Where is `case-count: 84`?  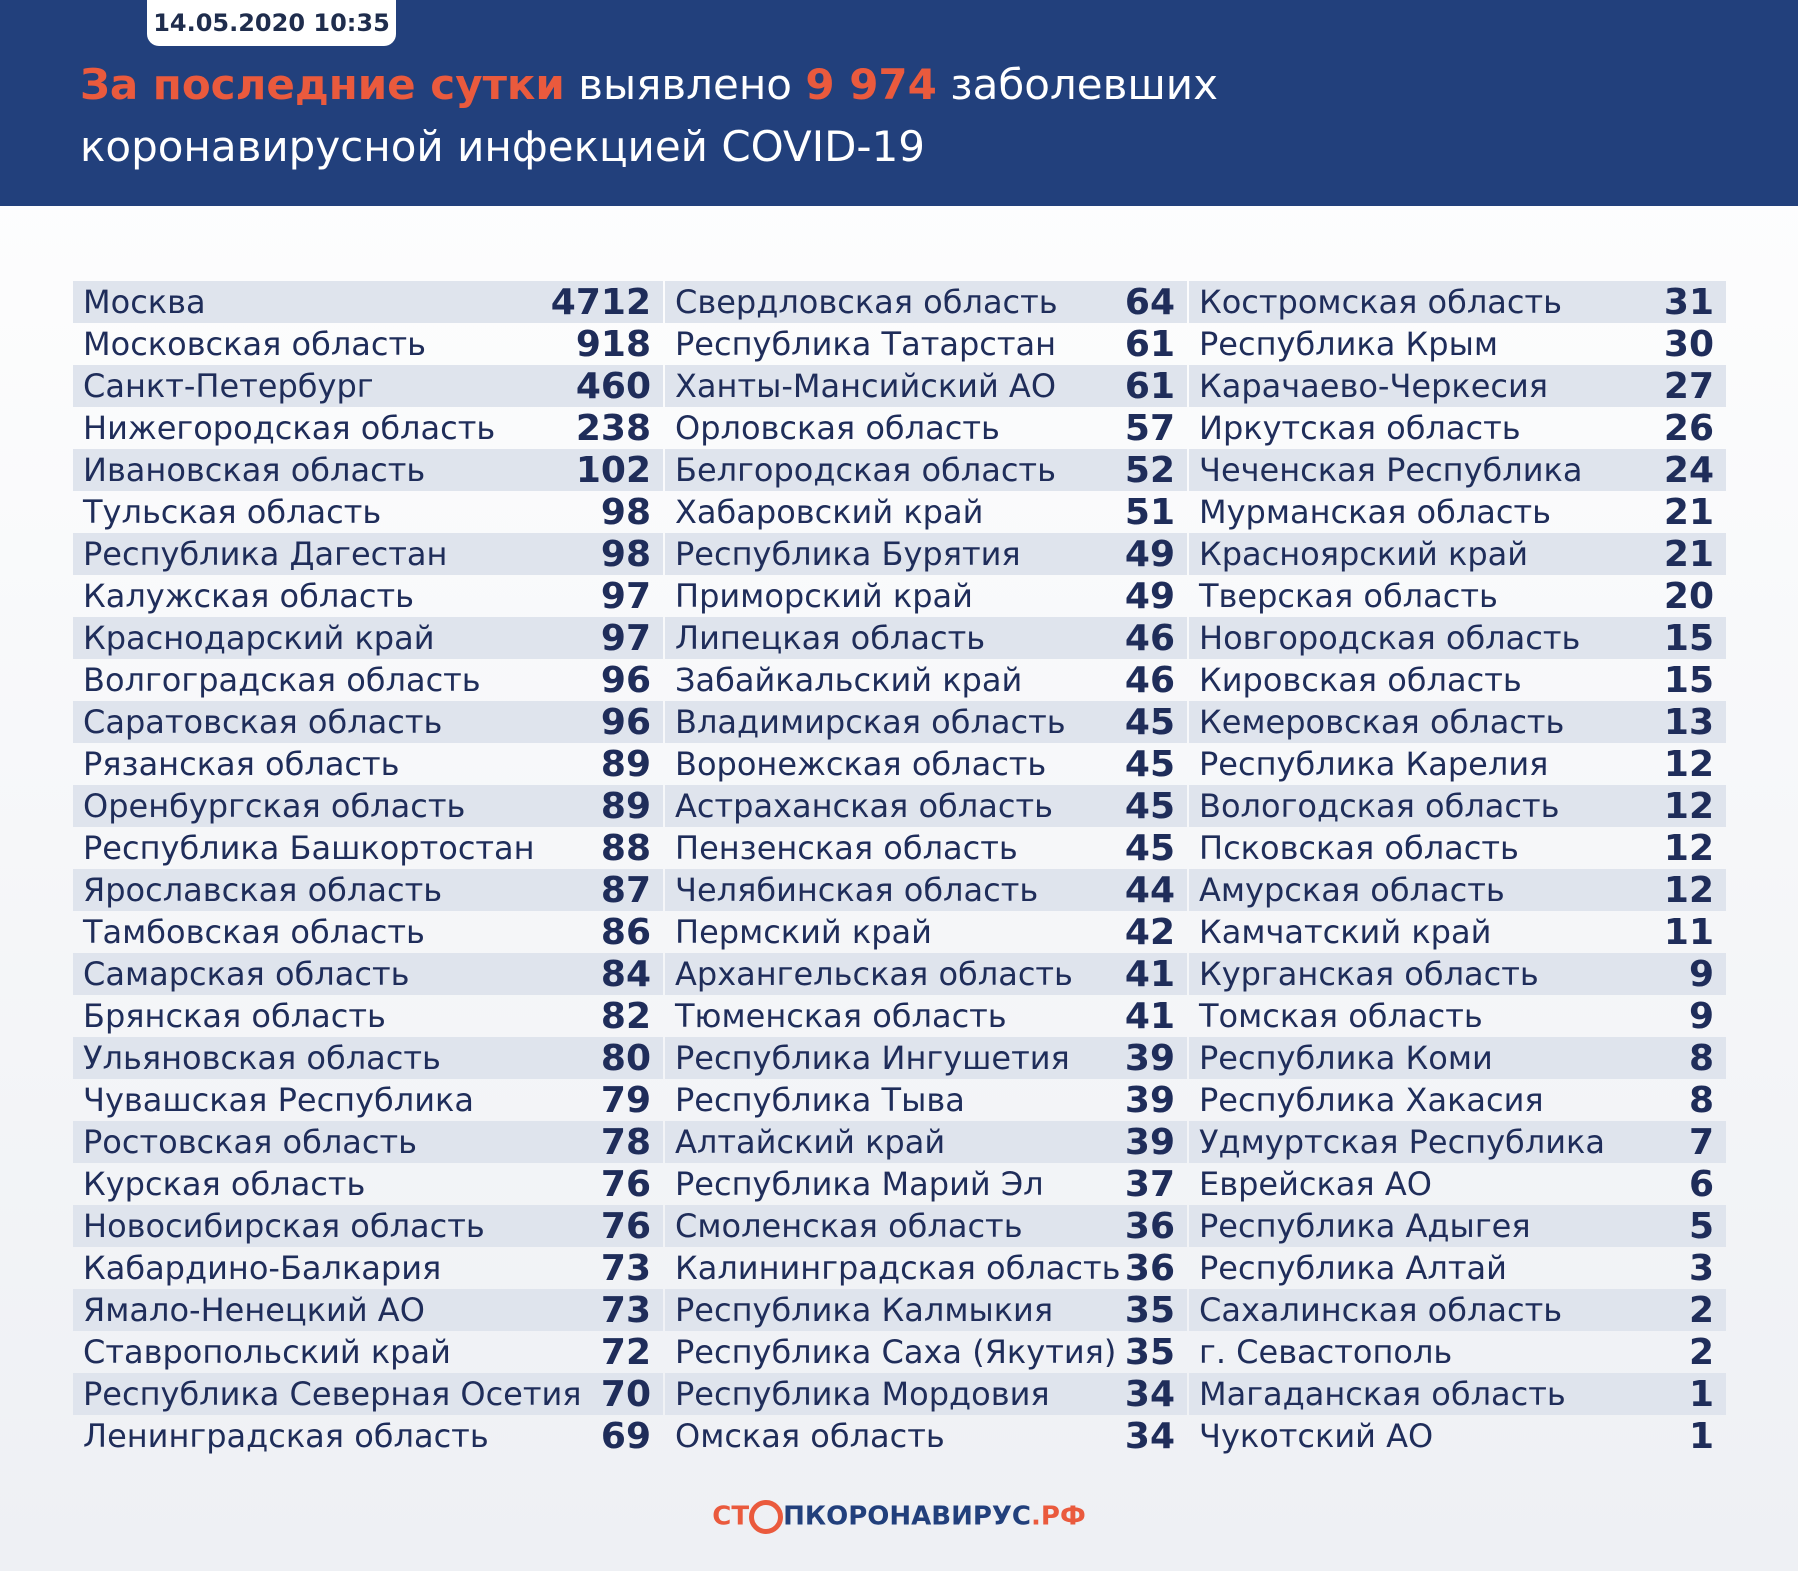 case-count: 84 is located at coordinates (625, 974).